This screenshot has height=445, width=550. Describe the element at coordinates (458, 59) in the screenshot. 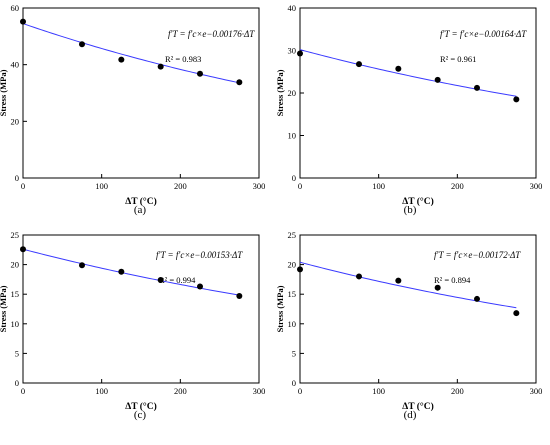

I see `r-squared-label: R² = 0.961` at that location.